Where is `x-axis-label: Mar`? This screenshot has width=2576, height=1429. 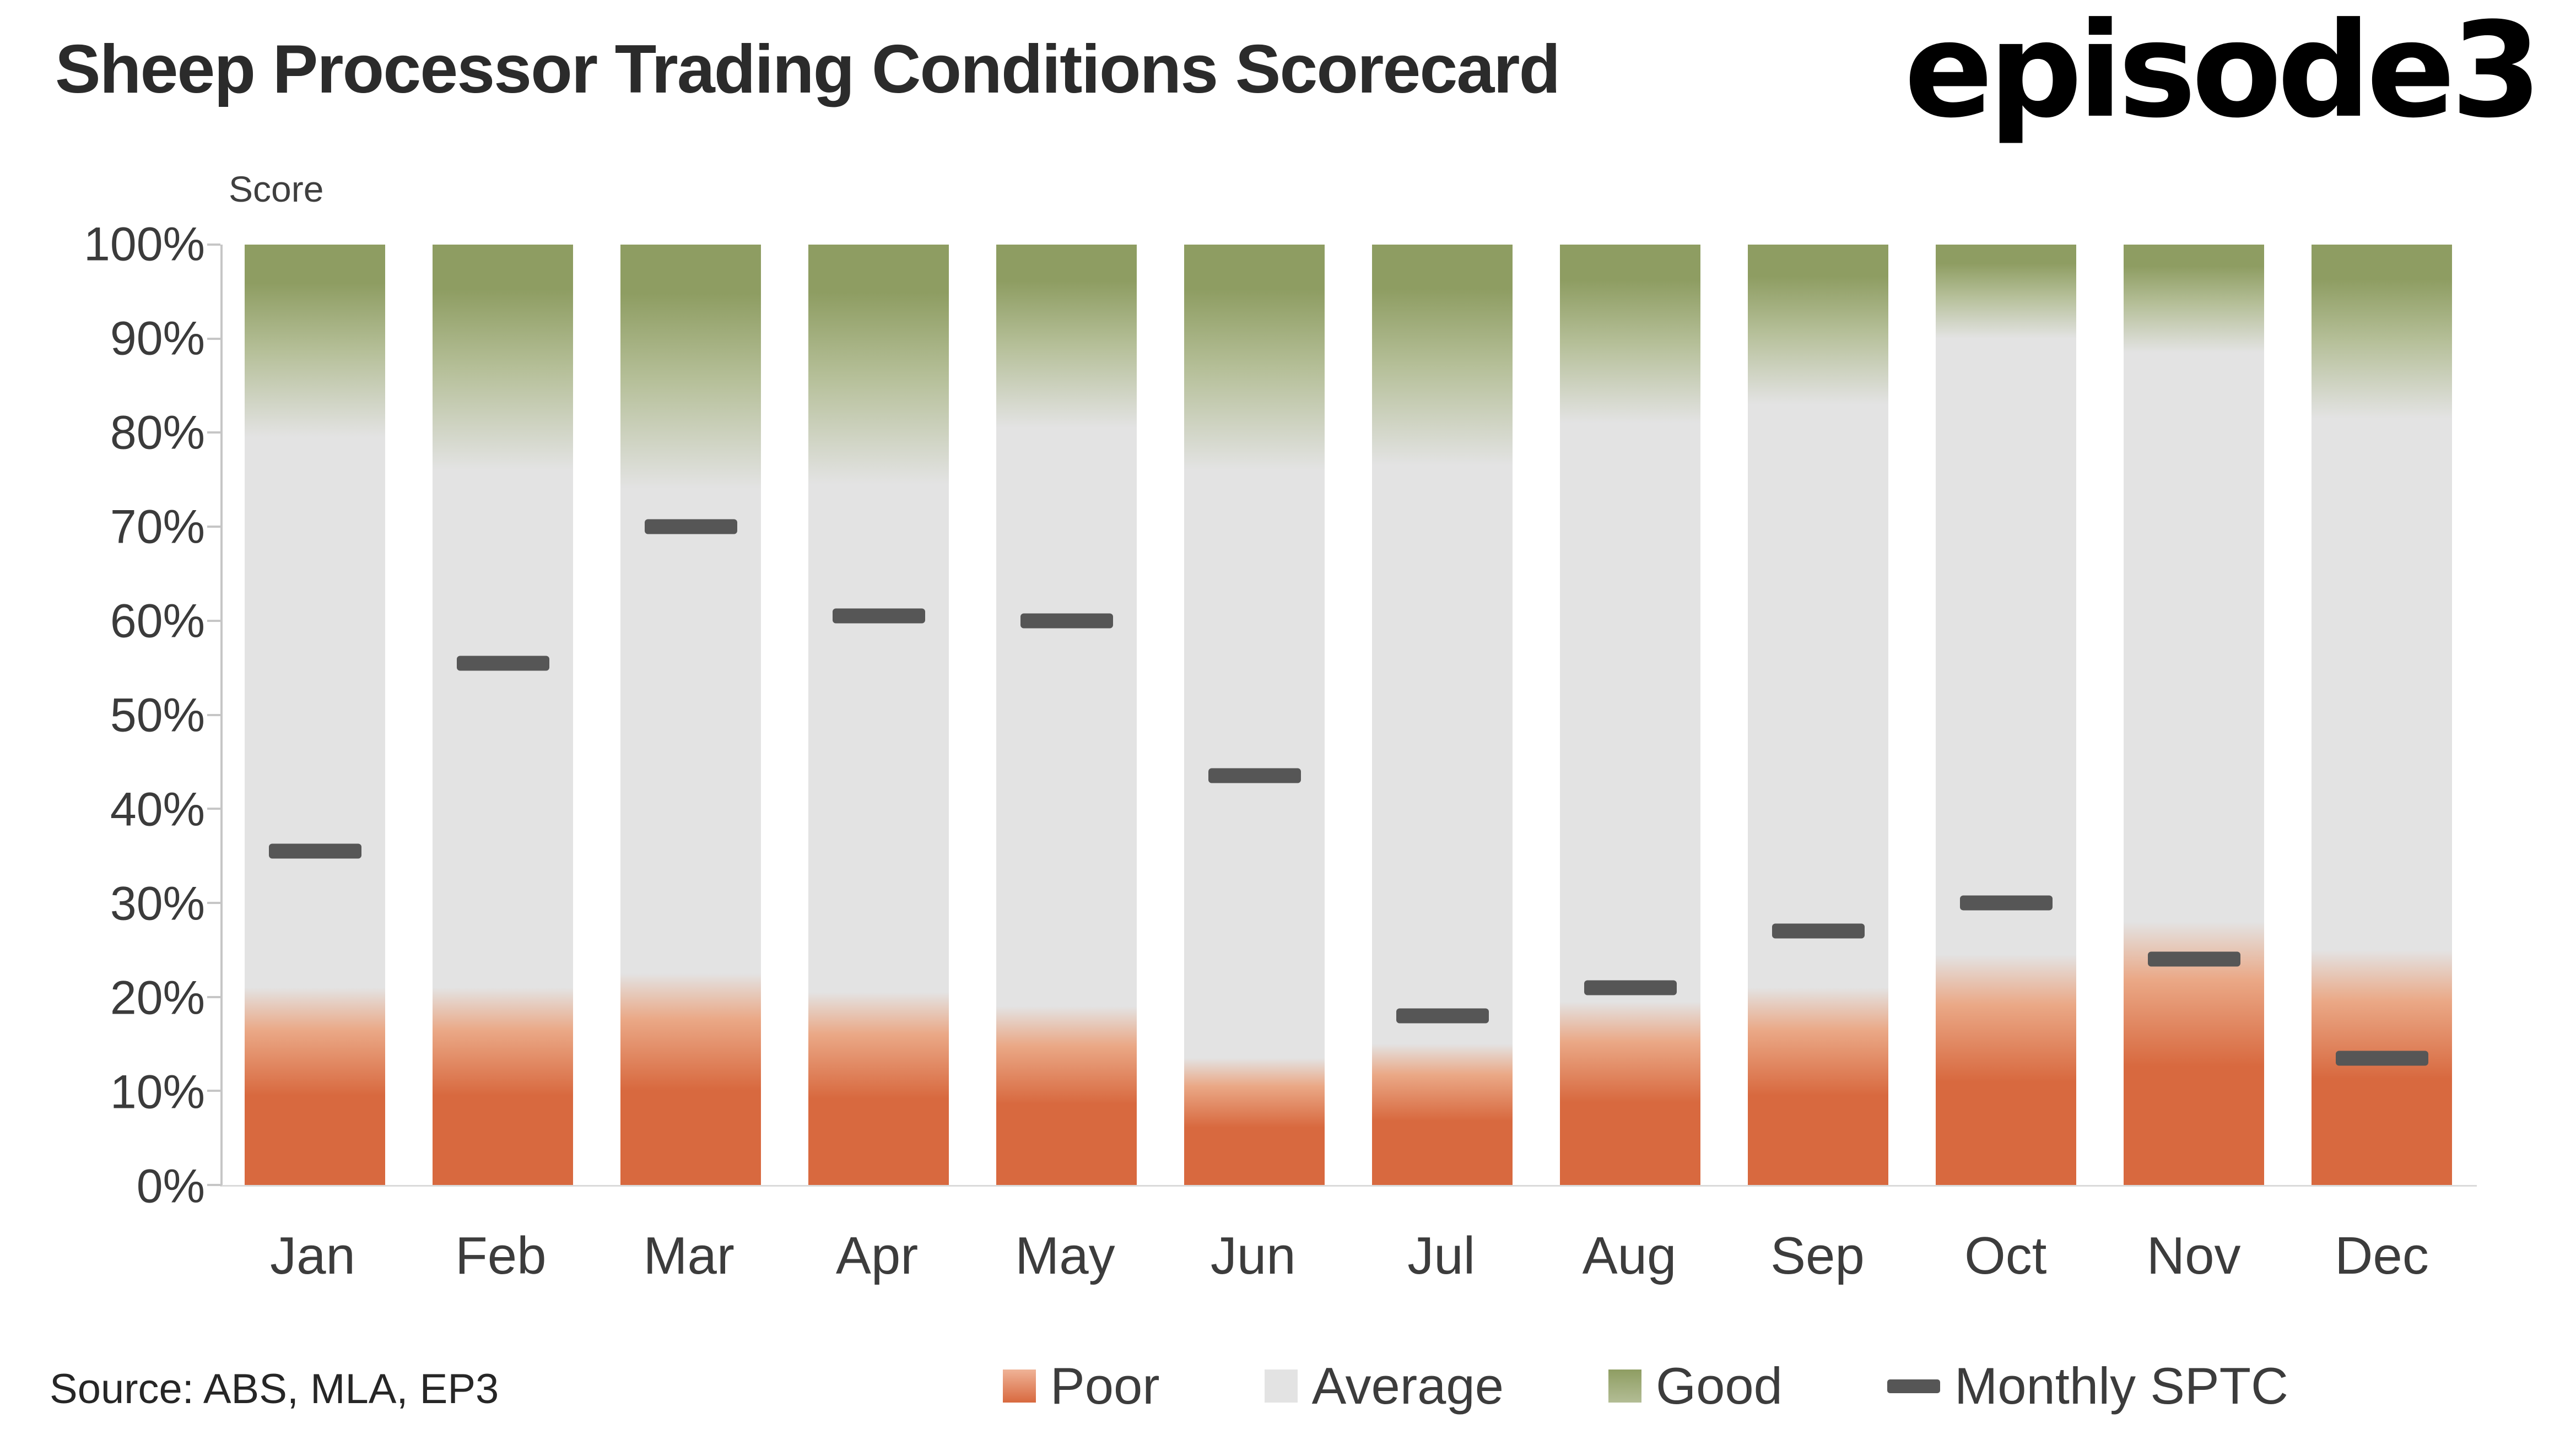
x-axis-label: Mar is located at coordinates (689, 1255).